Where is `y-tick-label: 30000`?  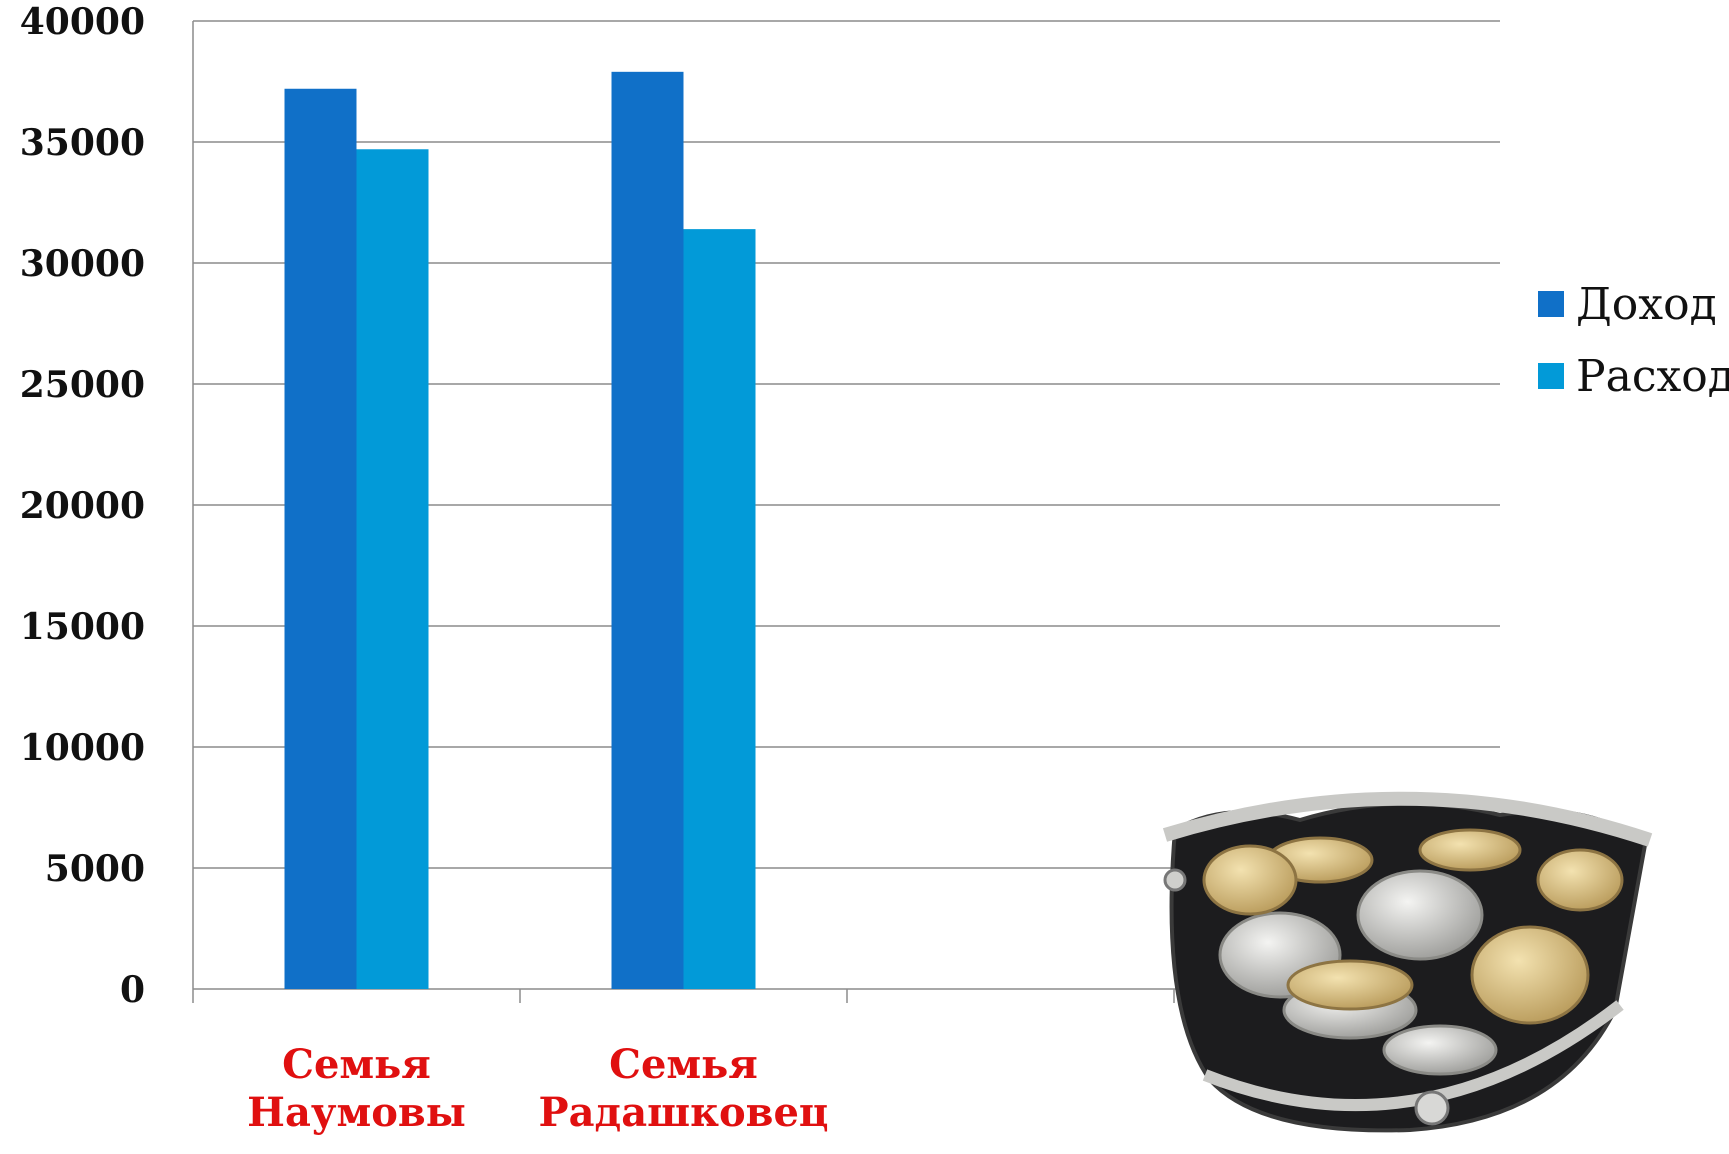
y-tick-label: 30000 is located at coordinates (82, 264).